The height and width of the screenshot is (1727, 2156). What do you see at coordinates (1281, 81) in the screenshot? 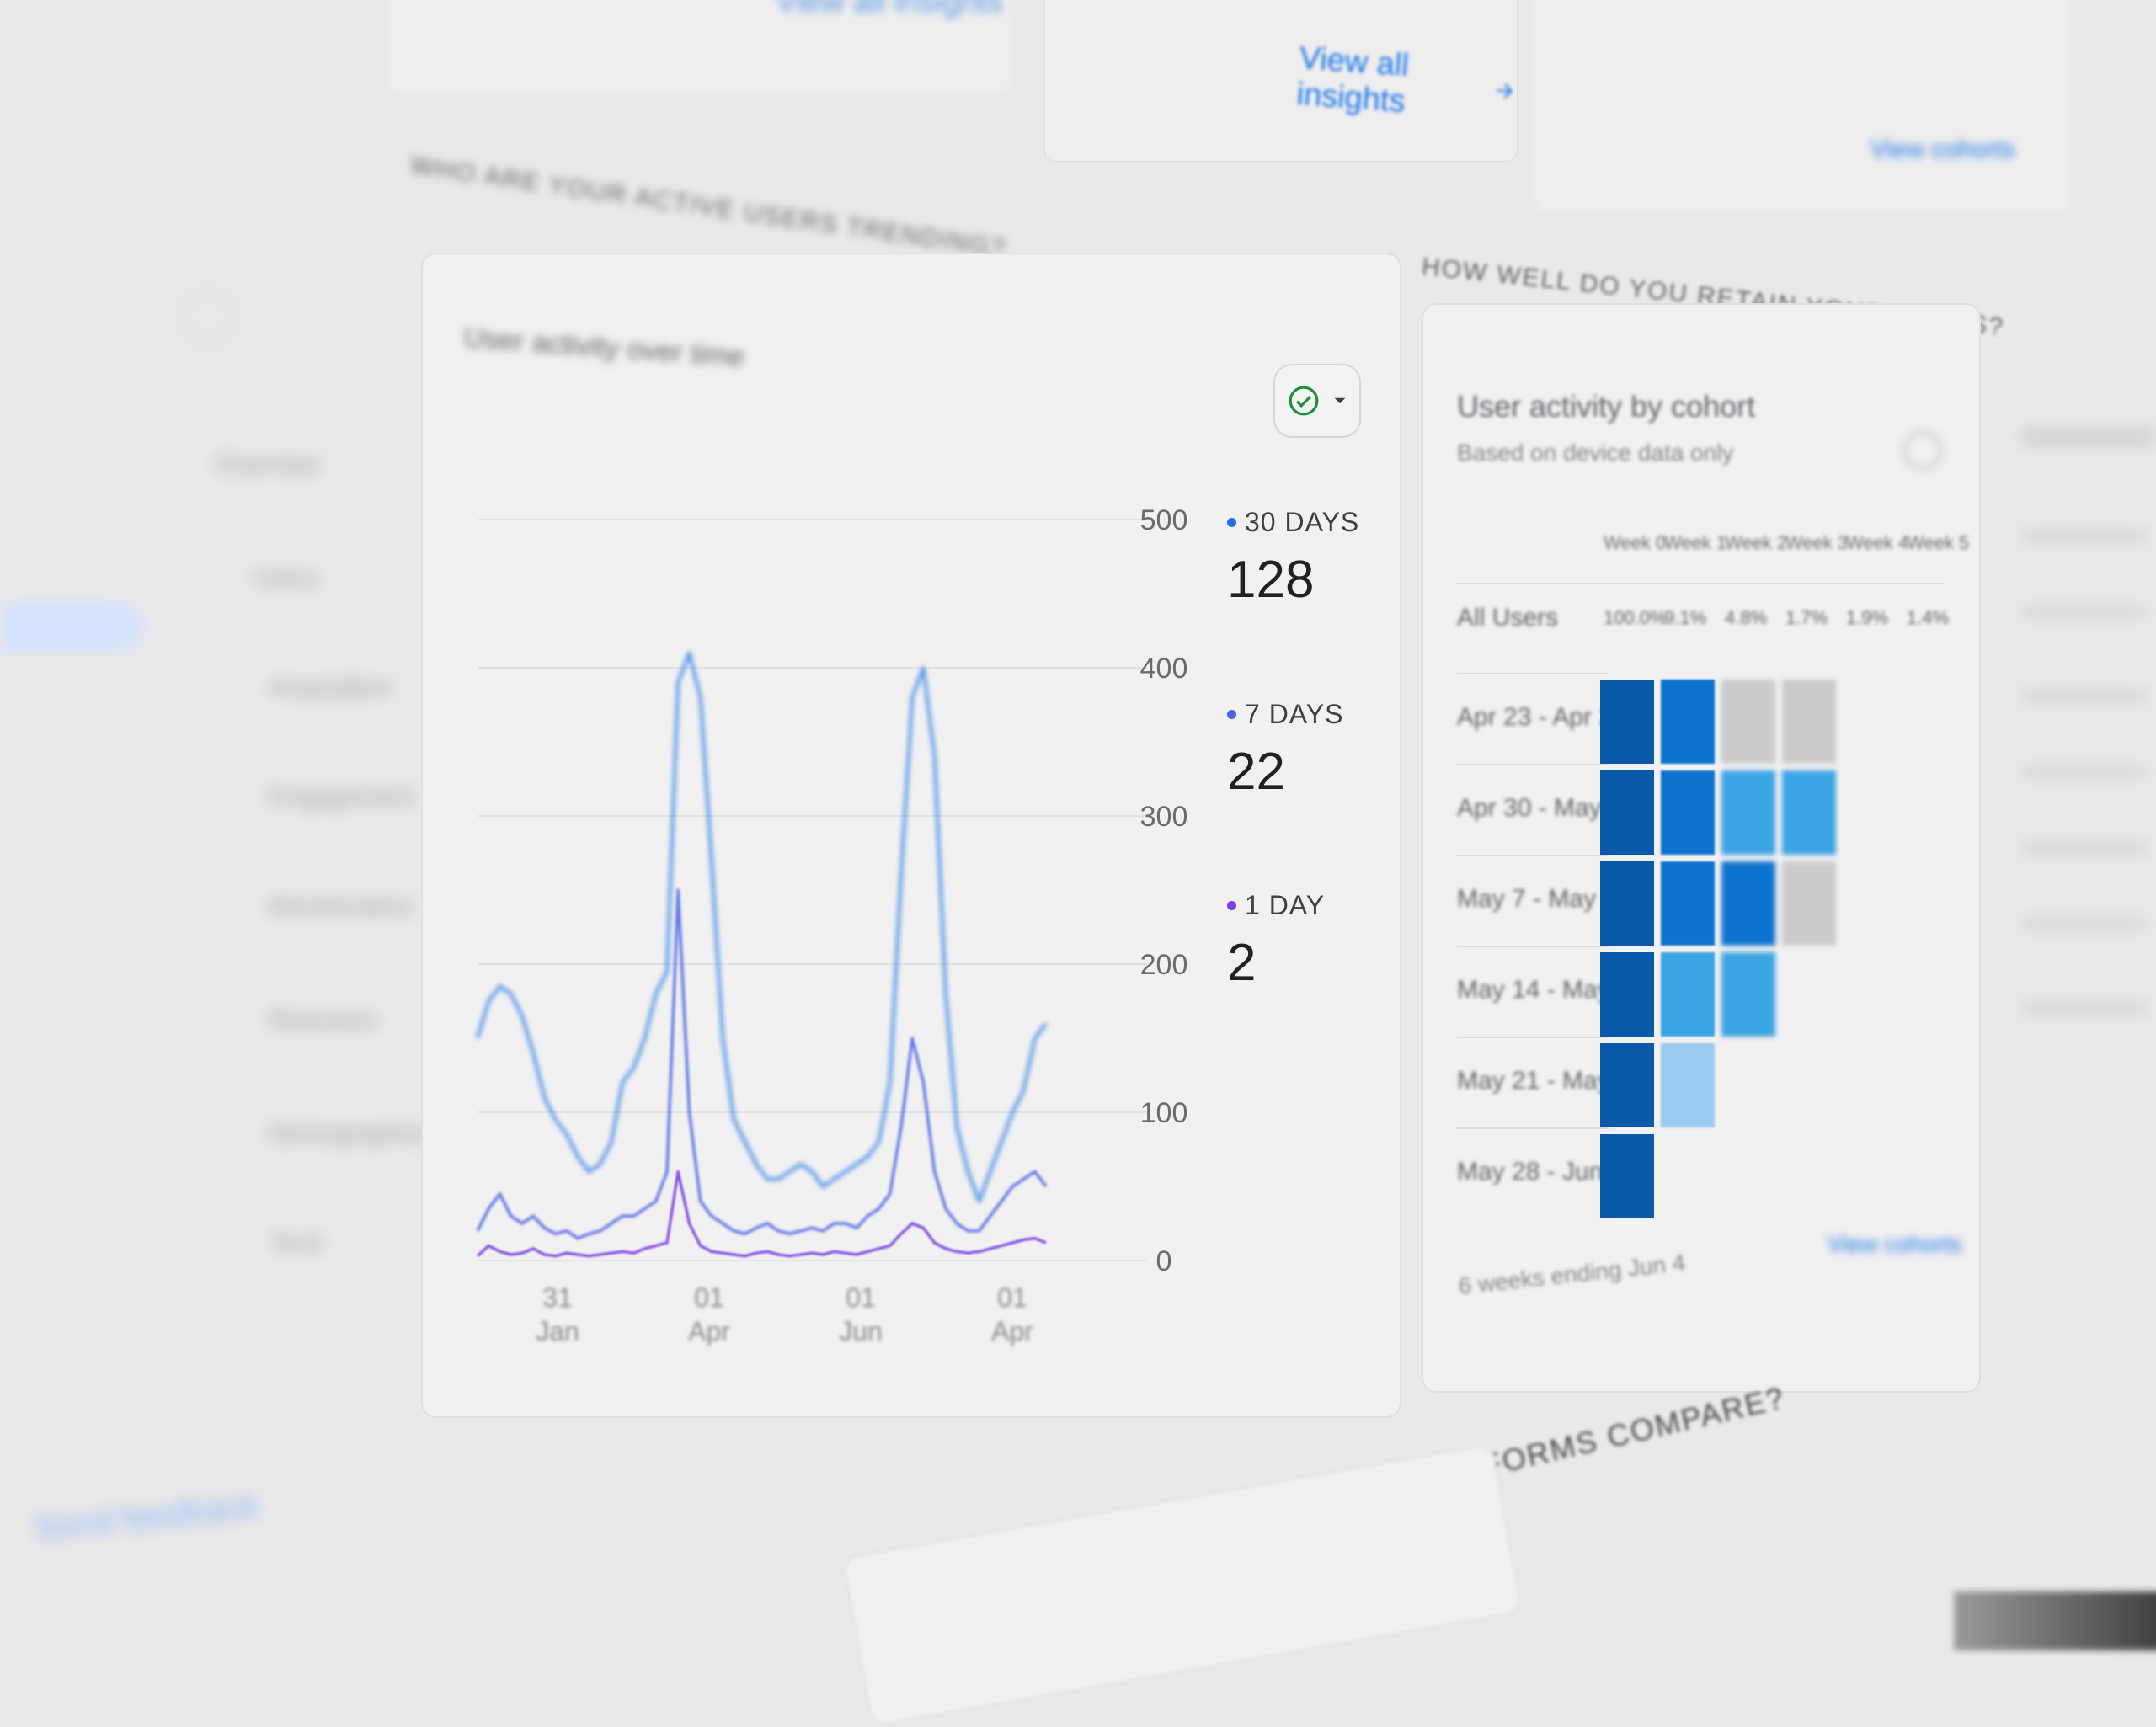
I see `insight-card-2: View all insights` at bounding box center [1281, 81].